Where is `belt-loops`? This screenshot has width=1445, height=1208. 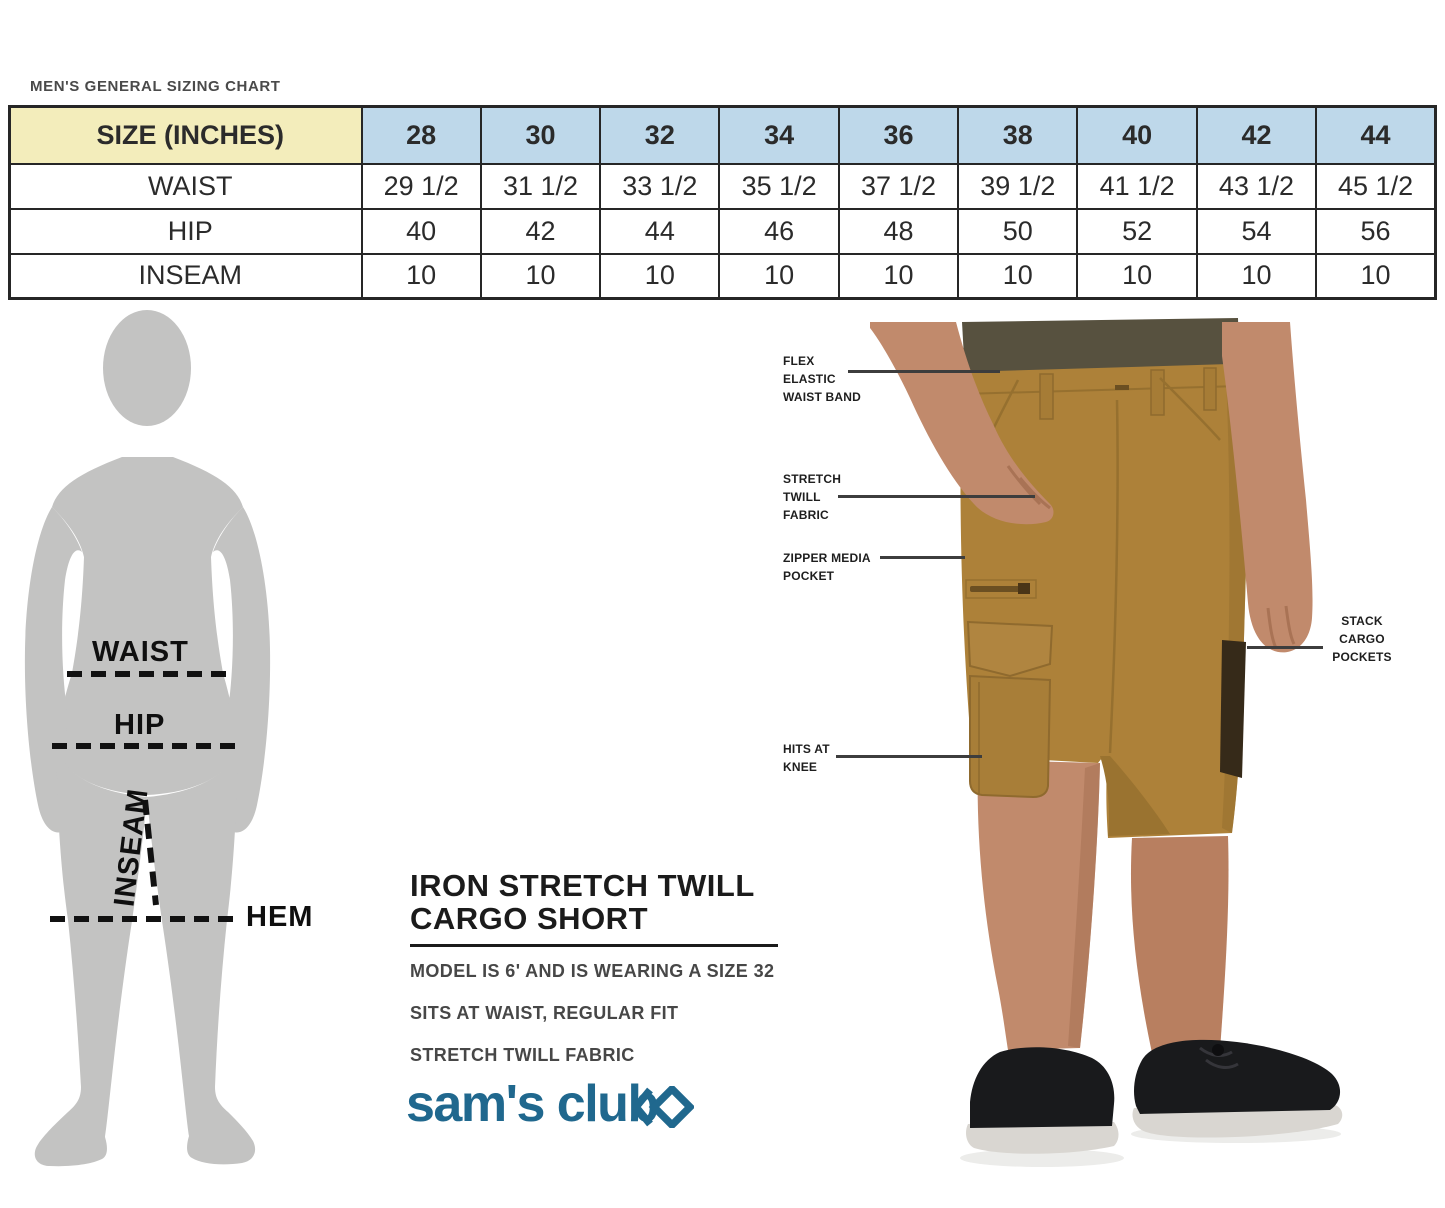 belt-loops is located at coordinates (1128, 393).